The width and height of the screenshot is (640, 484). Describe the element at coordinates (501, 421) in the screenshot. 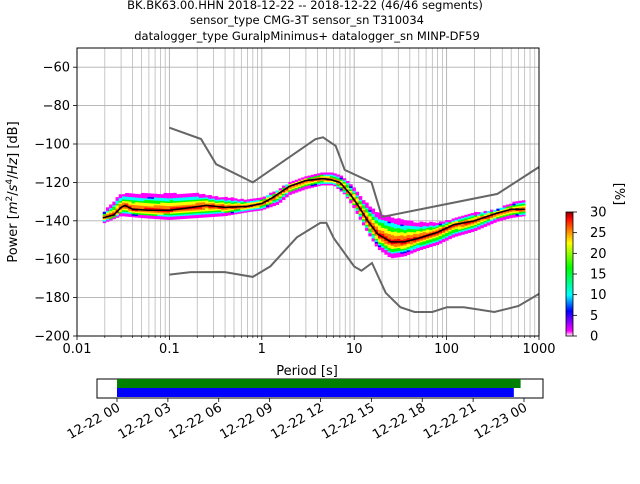

I see `timeline-tick-label: 12-23 00` at that location.